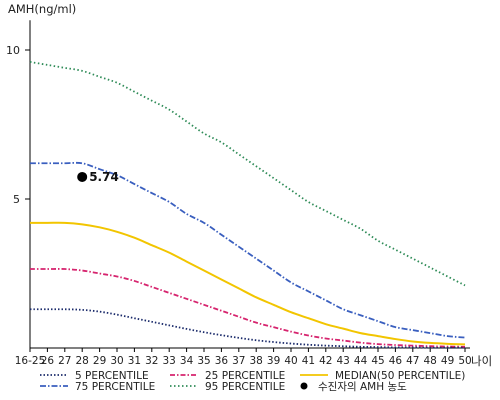 This screenshot has width=500, height=400. I want to click on x-tick-label-16-25: 16-25, so click(30, 361).